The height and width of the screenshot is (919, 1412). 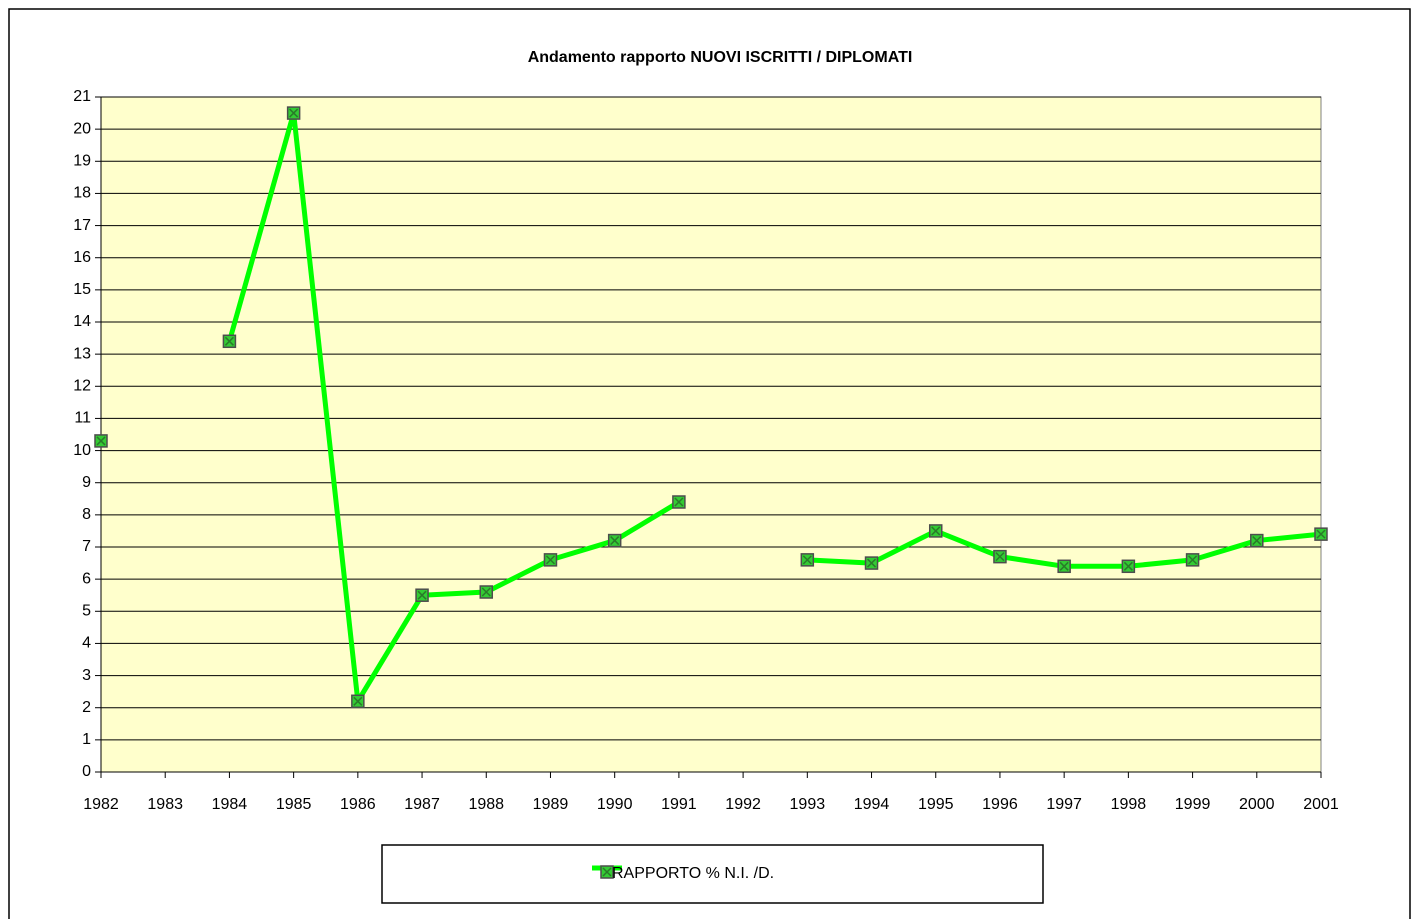 I want to click on y-tick-label: 3, so click(x=86, y=675).